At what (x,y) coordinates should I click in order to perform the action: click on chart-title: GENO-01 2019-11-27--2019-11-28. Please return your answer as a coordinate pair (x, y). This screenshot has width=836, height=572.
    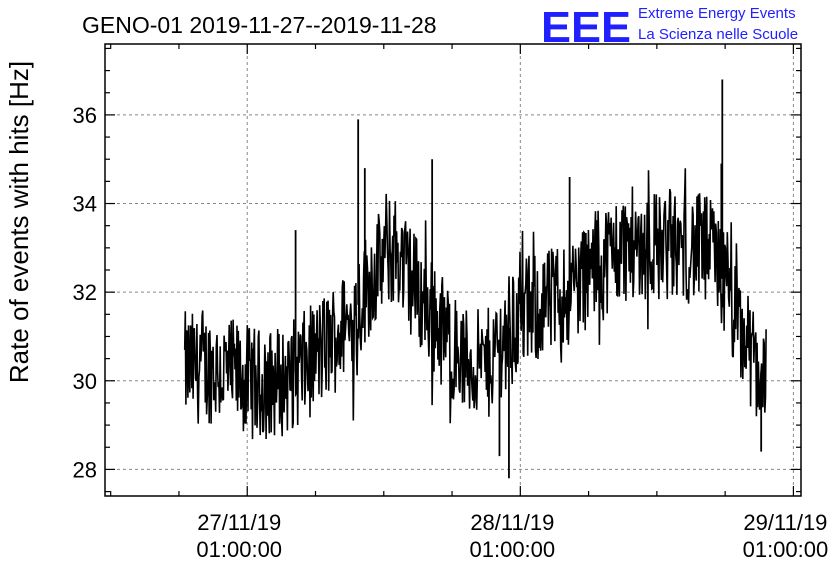
    Looking at the image, I should click on (259, 25).